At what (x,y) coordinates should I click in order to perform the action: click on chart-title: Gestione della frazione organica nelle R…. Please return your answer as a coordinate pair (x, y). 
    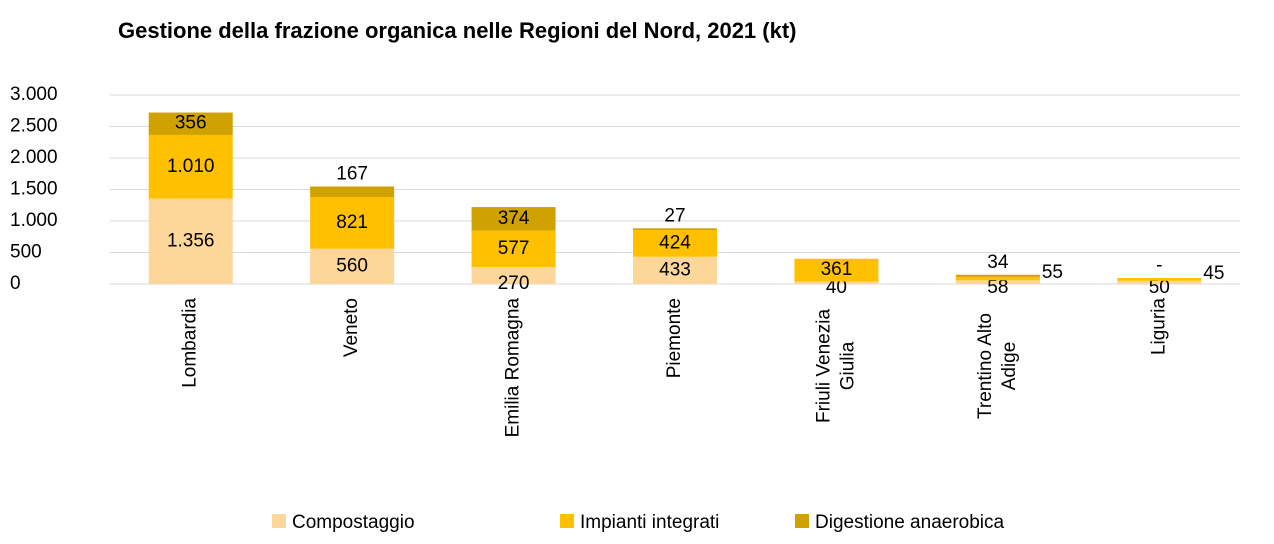
    Looking at the image, I should click on (457, 30).